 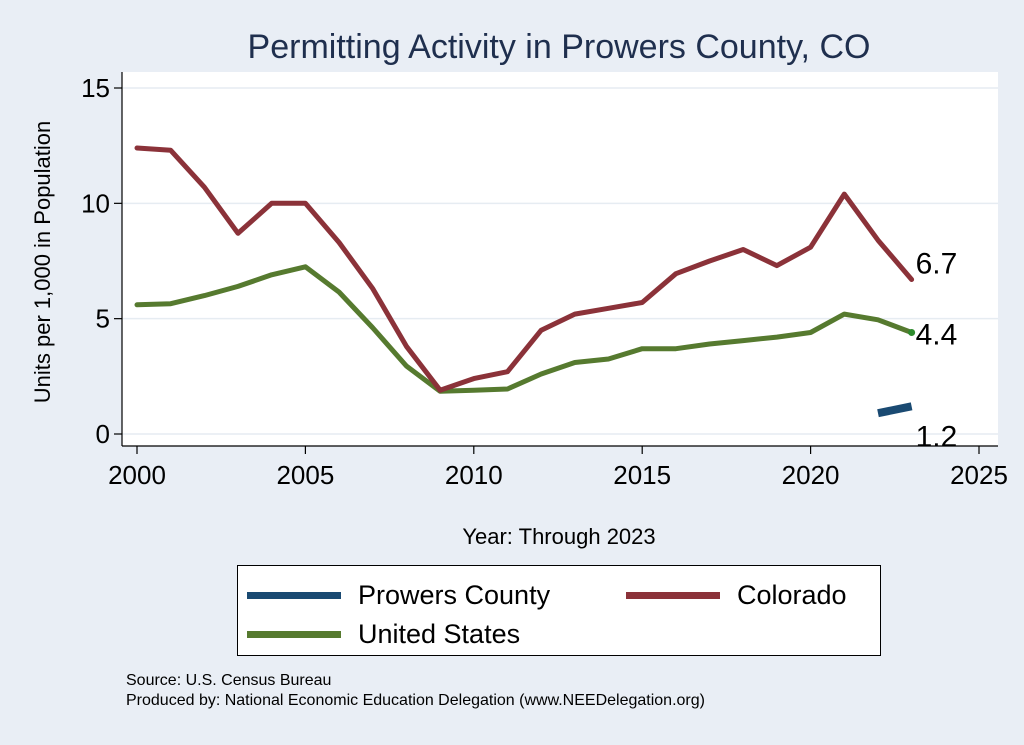 What do you see at coordinates (912, 333) in the screenshot?
I see `series-end-marker` at bounding box center [912, 333].